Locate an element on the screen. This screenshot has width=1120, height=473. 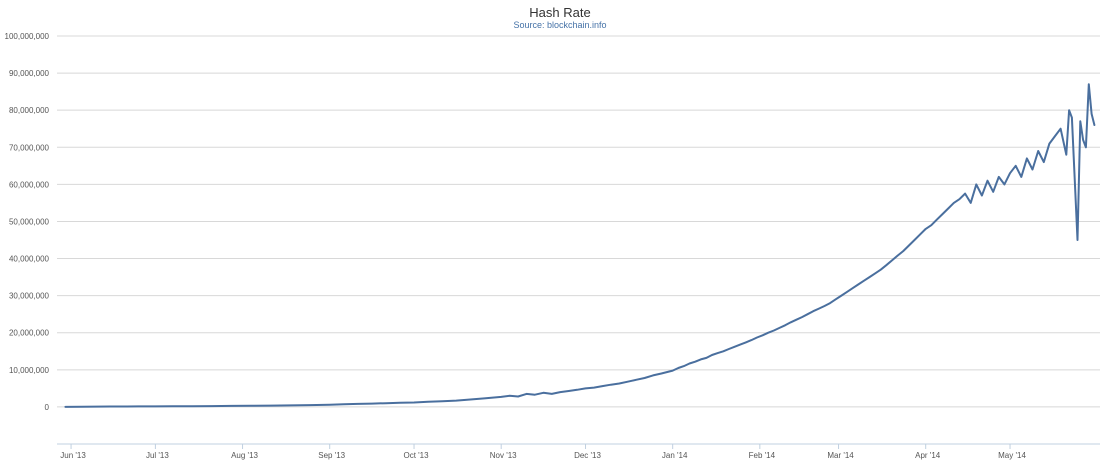
x-tick-label: Jul '13 is located at coordinates (157, 455).